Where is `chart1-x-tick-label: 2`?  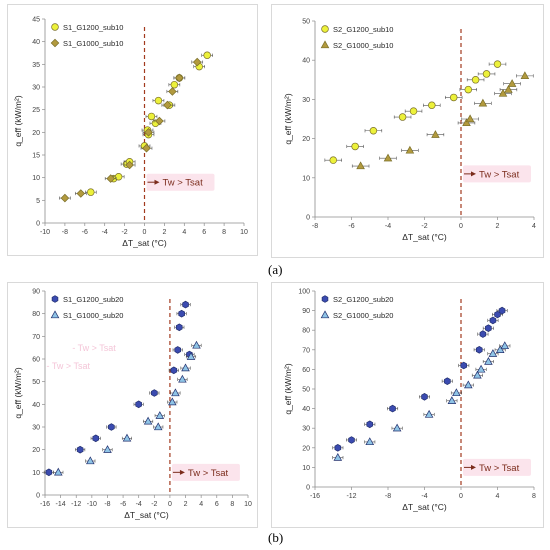 chart1-x-tick-label: 2 is located at coordinates (498, 226).